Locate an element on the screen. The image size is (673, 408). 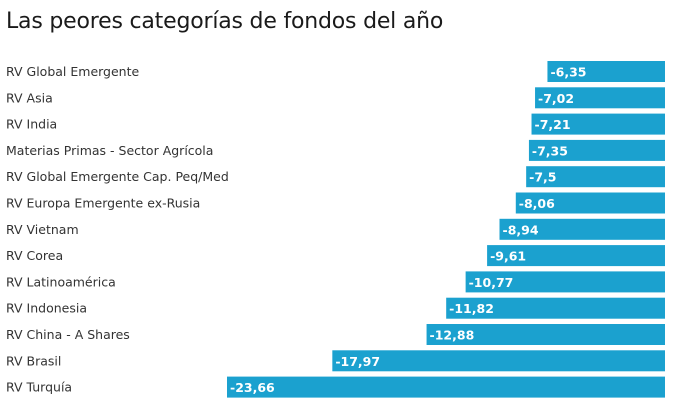
bar-row: RV Turquía -23,66 is located at coordinates (335, 387).